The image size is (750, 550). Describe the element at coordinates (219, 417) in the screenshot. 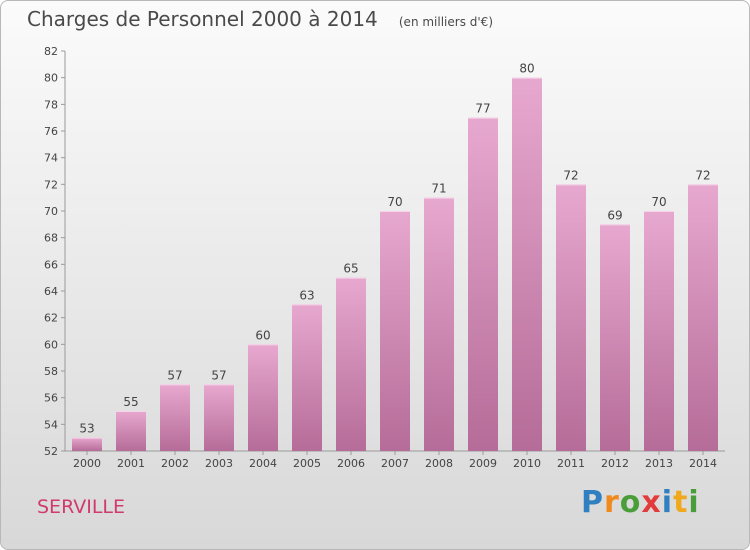

I see `bar-2003` at that location.